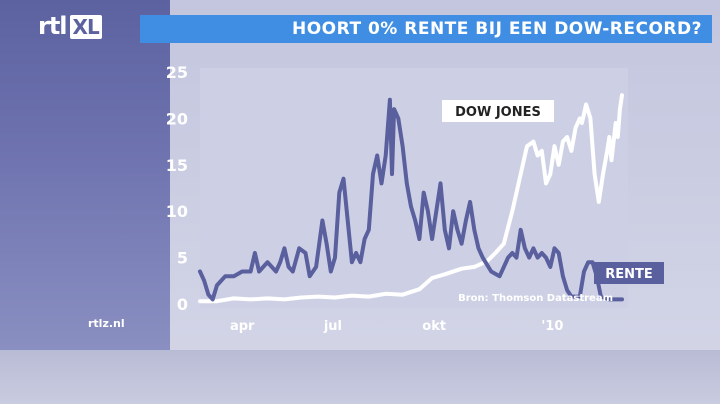 The height and width of the screenshot is (404, 720). Describe the element at coordinates (182, 304) in the screenshot. I see `y-tick-label: 0` at that location.